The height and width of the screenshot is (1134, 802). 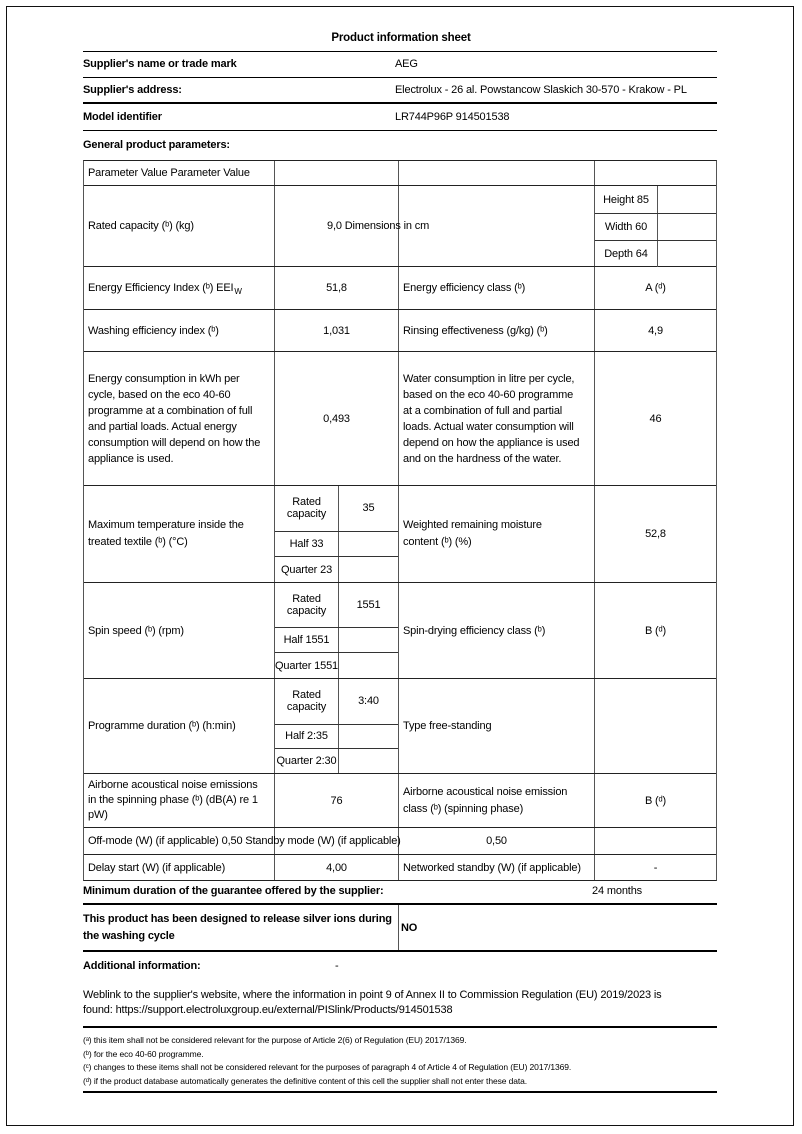 I want to click on max-temp-rated-label: Rated capacity, so click(x=306, y=508).